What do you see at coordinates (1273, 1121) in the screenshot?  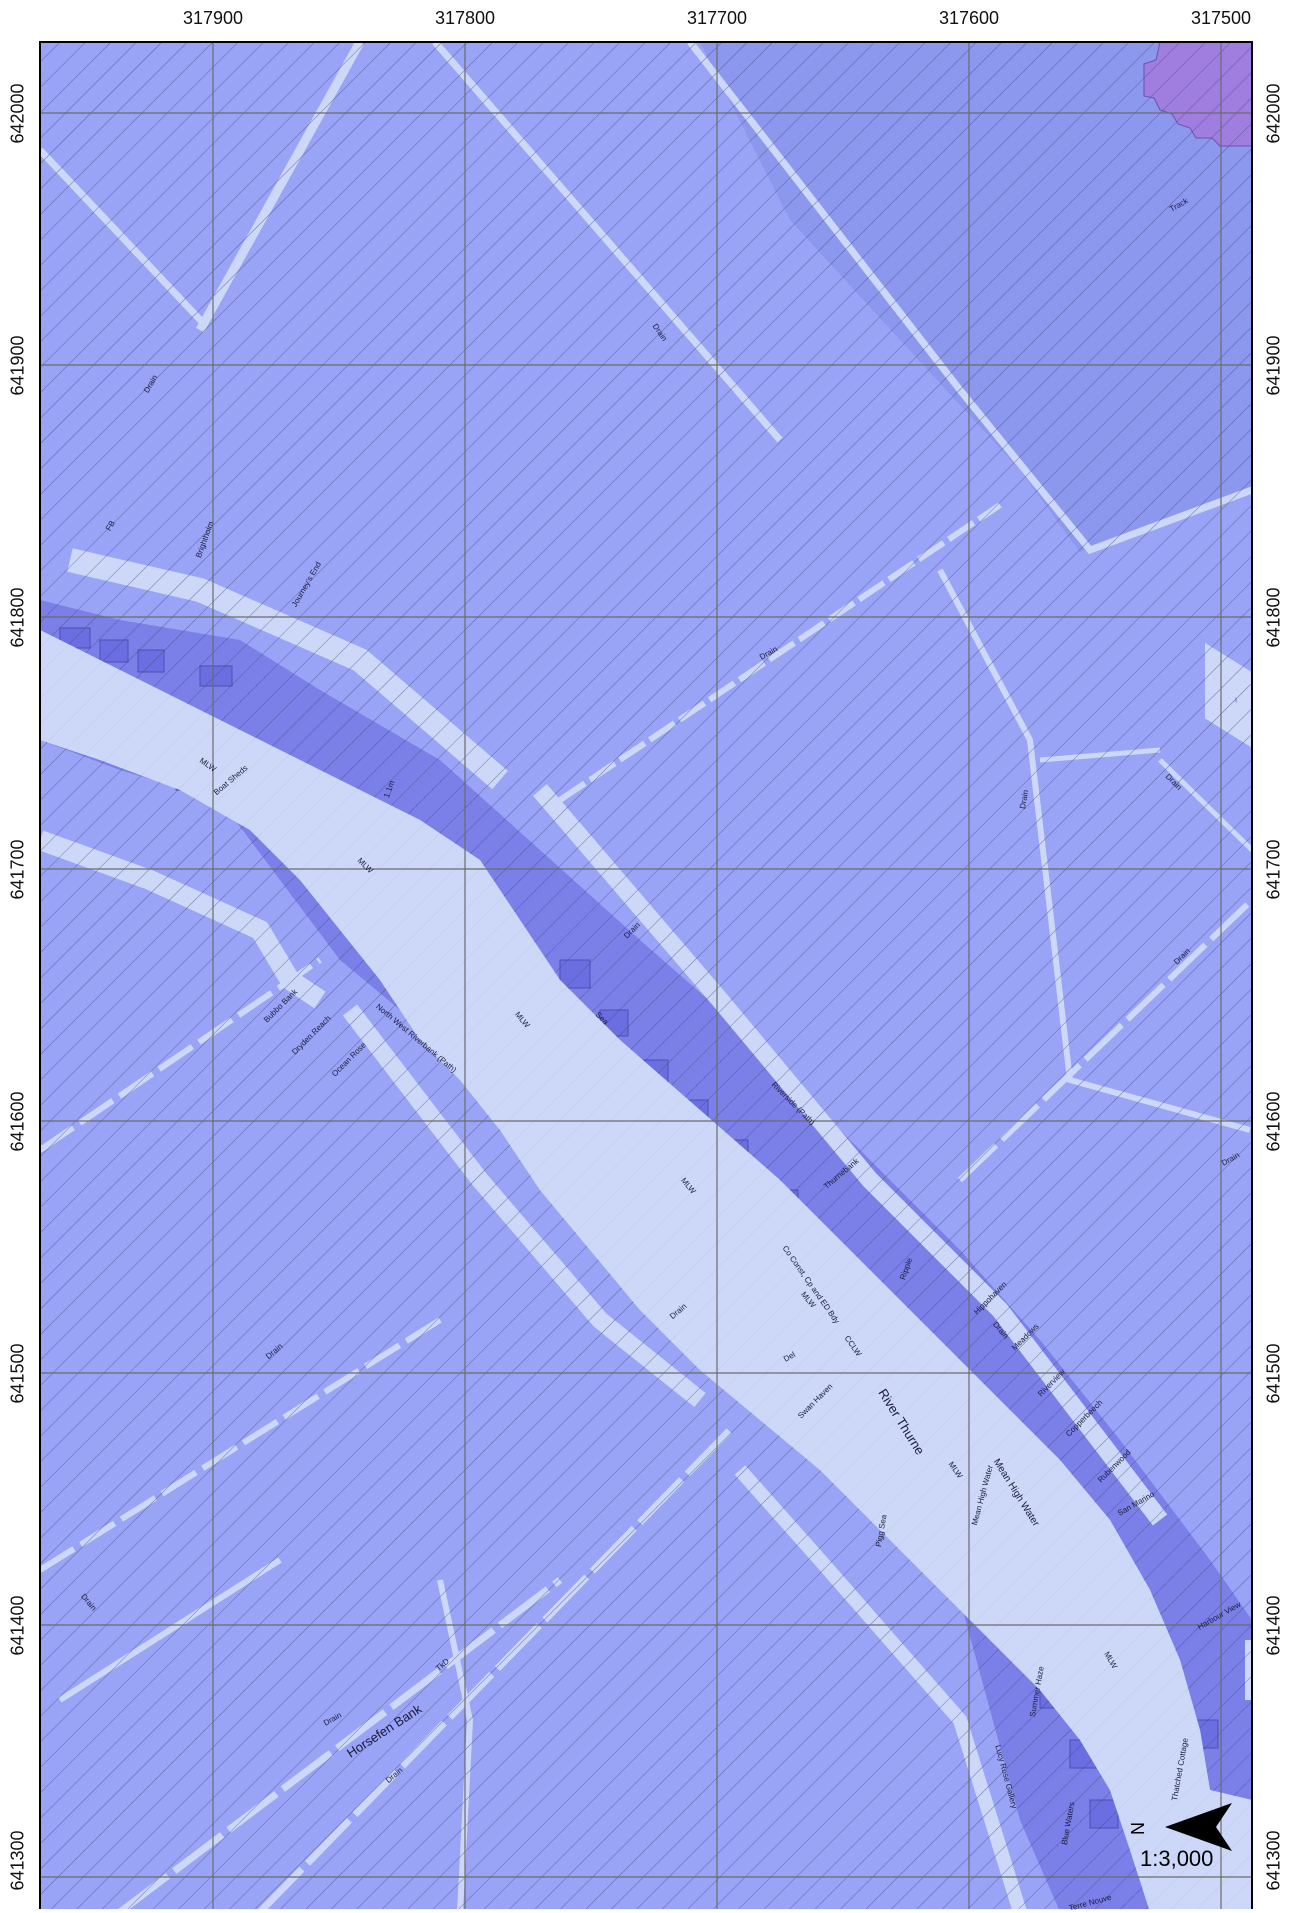 I see `northing-label-right: 641600` at bounding box center [1273, 1121].